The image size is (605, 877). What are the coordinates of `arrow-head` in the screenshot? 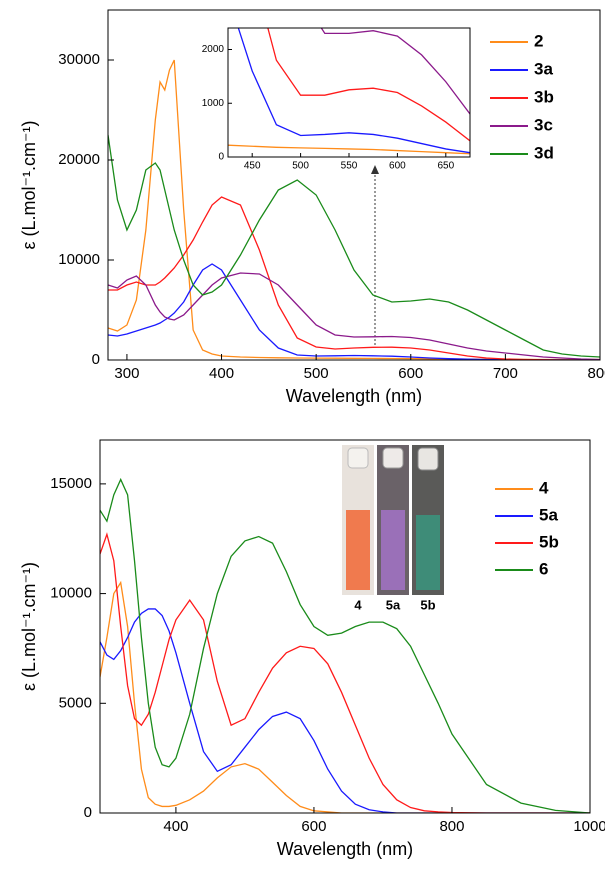 It's located at (375, 169).